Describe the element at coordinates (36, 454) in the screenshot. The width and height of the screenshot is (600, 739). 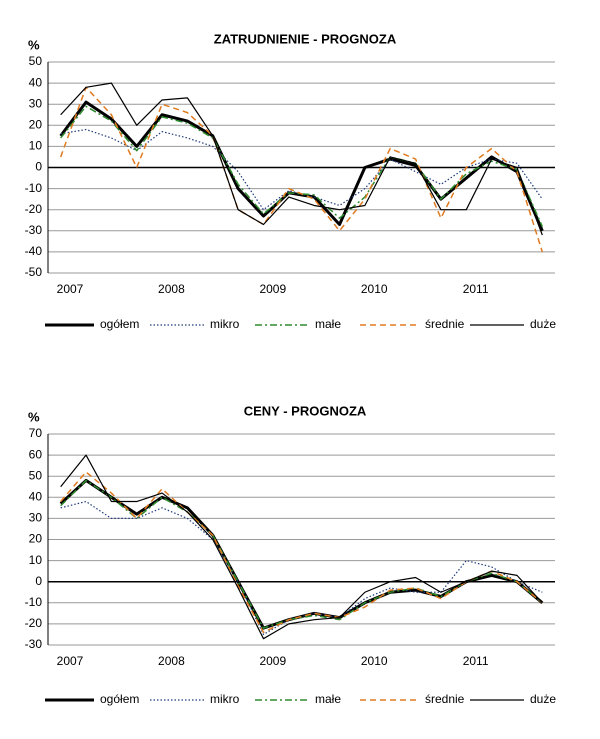
I see `y-tick-label: 60` at that location.